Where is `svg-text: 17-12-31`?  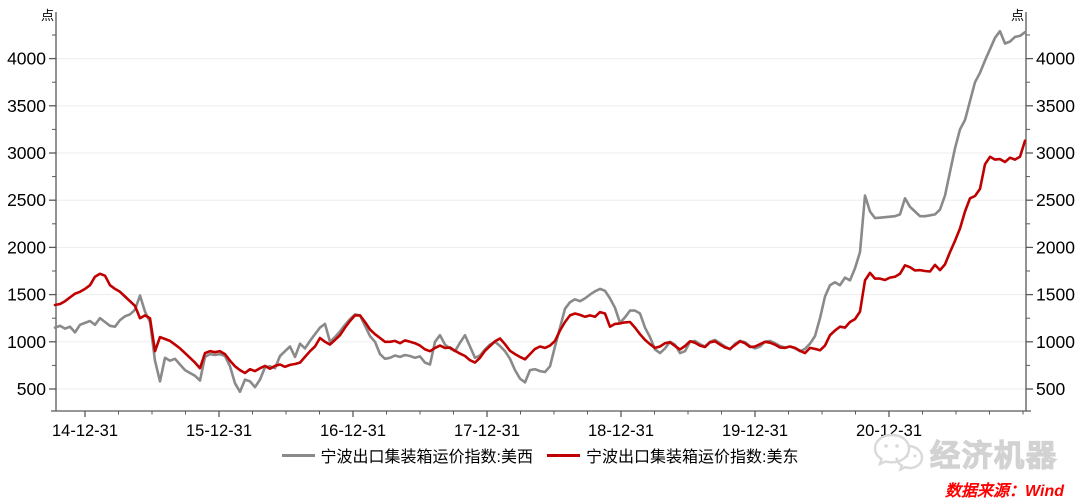
svg-text: 17-12-31 is located at coordinates (487, 431).